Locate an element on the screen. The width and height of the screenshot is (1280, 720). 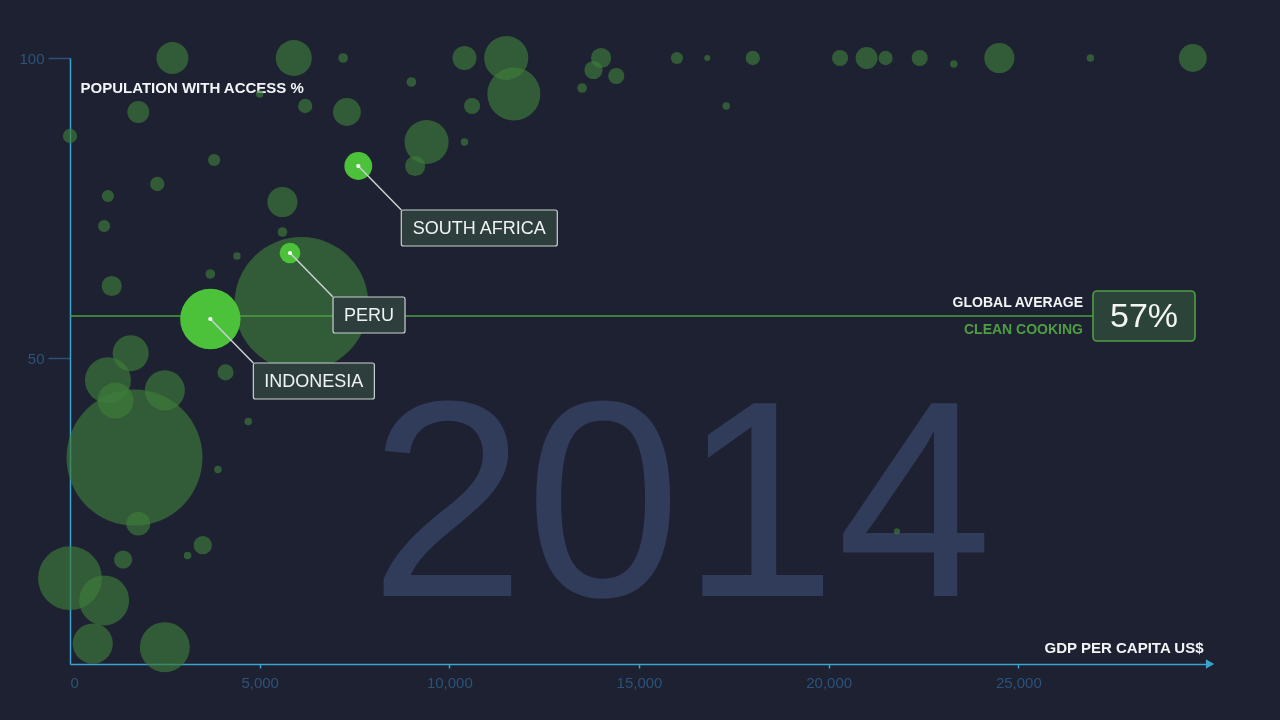
x-tick-label: 20,000 is located at coordinates (829, 682).